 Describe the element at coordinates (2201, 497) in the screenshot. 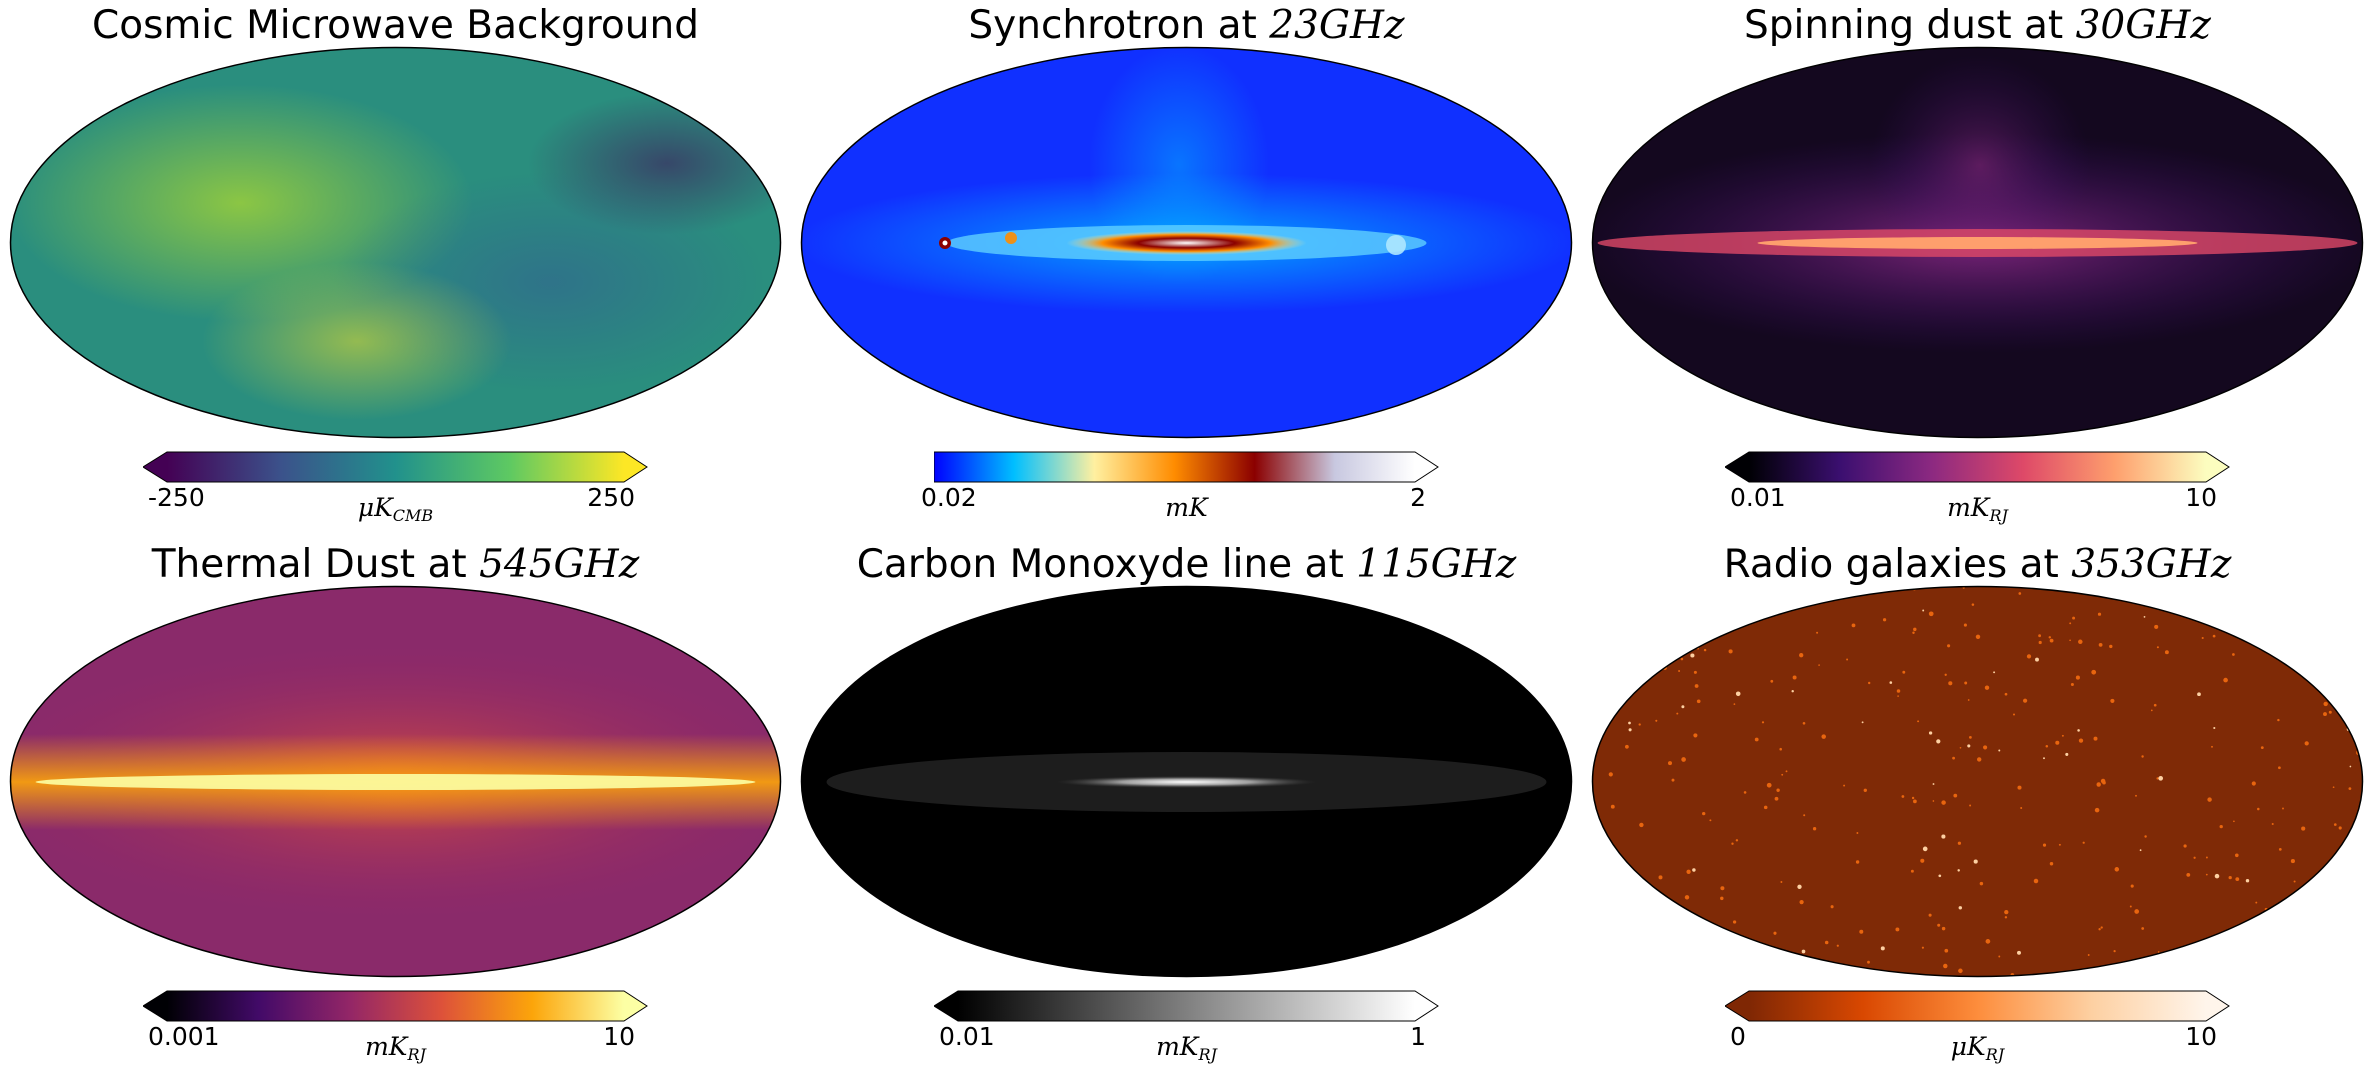

I see `colorbar-max-label: 10` at that location.